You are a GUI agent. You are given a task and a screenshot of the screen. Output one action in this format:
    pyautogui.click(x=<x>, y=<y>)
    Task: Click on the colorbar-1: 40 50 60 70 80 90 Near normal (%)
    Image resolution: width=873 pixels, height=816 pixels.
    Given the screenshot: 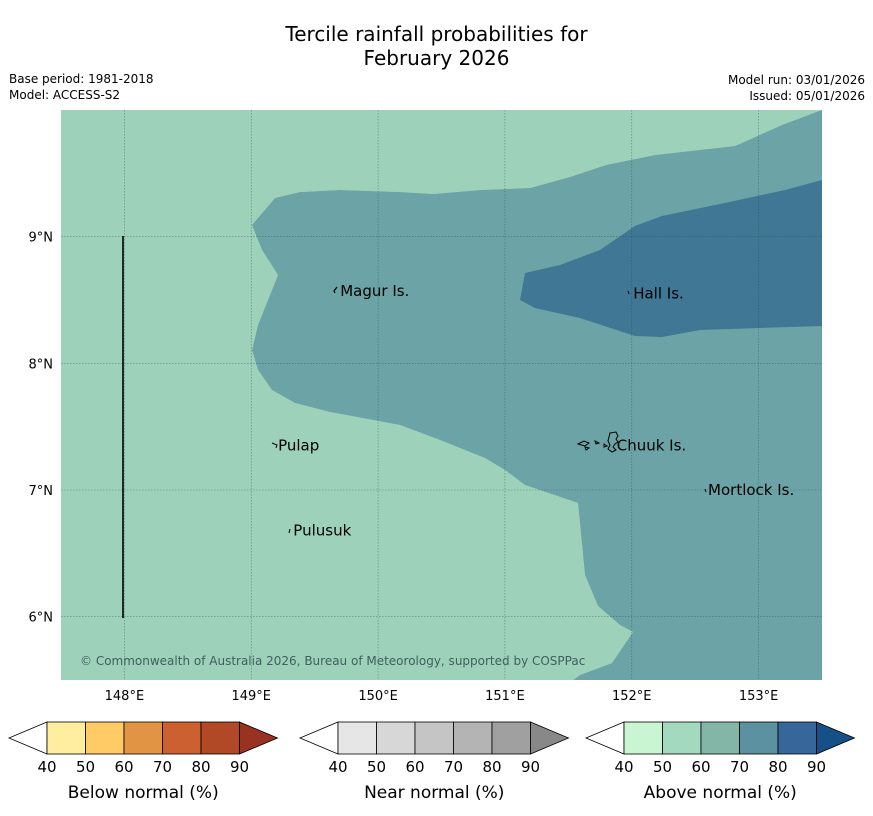 What is the action you would take?
    pyautogui.click(x=434, y=762)
    